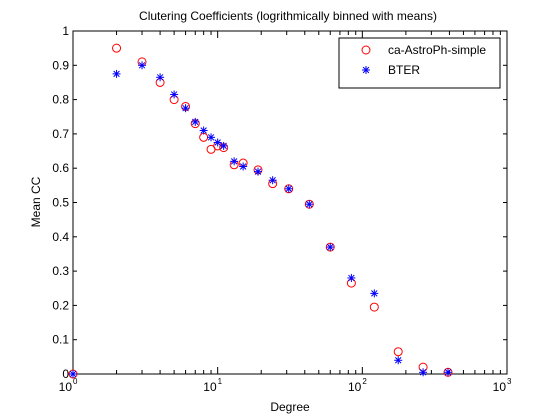 This screenshot has height=420, width=560. Describe the element at coordinates (437, 50) in the screenshot. I see `legend-label: ca-AstroPh-simple` at that location.